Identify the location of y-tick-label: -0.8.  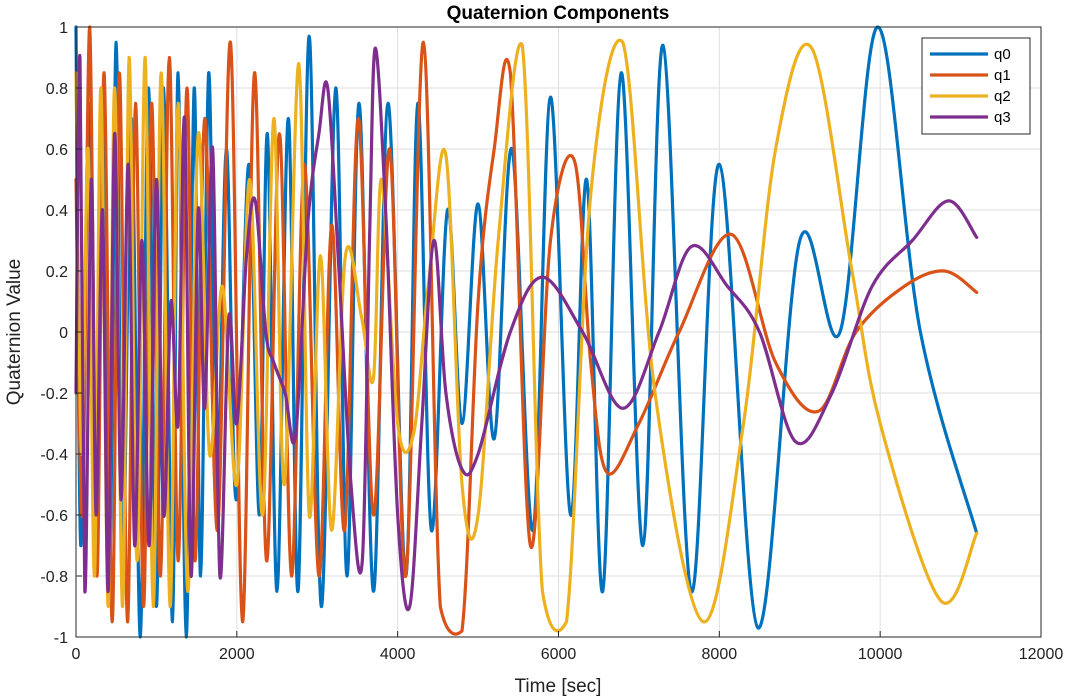
(54, 577).